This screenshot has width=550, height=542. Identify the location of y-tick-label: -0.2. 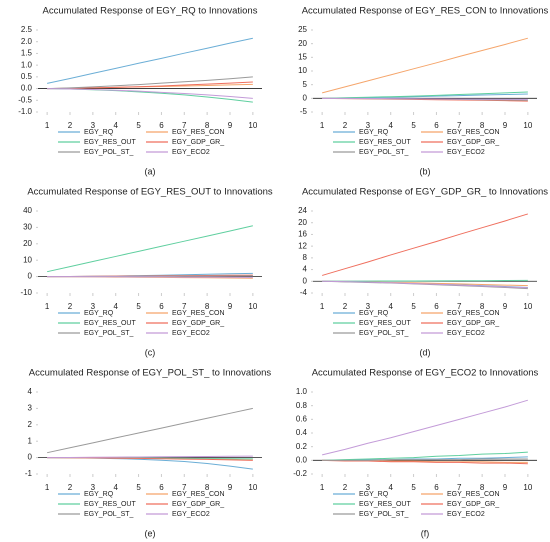
(300, 473).